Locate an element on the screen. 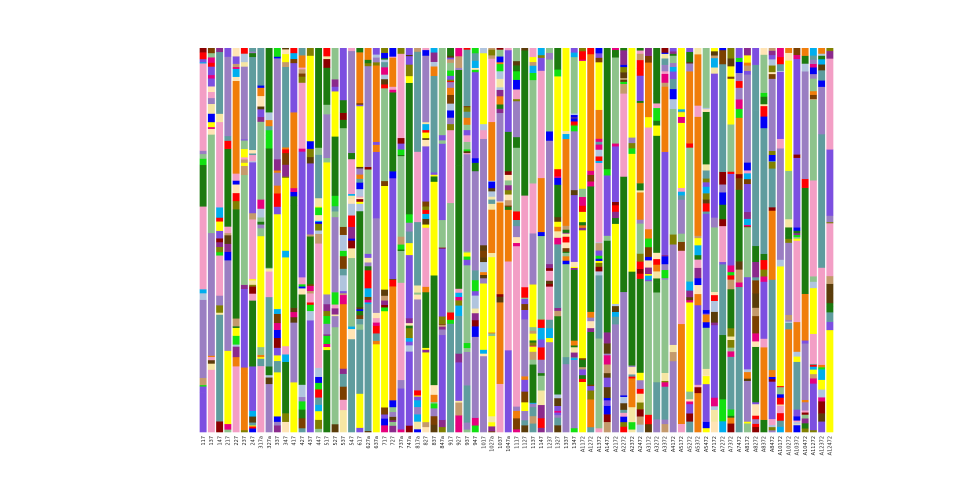  x-tick-label: 1027a is located at coordinates (493, 444).